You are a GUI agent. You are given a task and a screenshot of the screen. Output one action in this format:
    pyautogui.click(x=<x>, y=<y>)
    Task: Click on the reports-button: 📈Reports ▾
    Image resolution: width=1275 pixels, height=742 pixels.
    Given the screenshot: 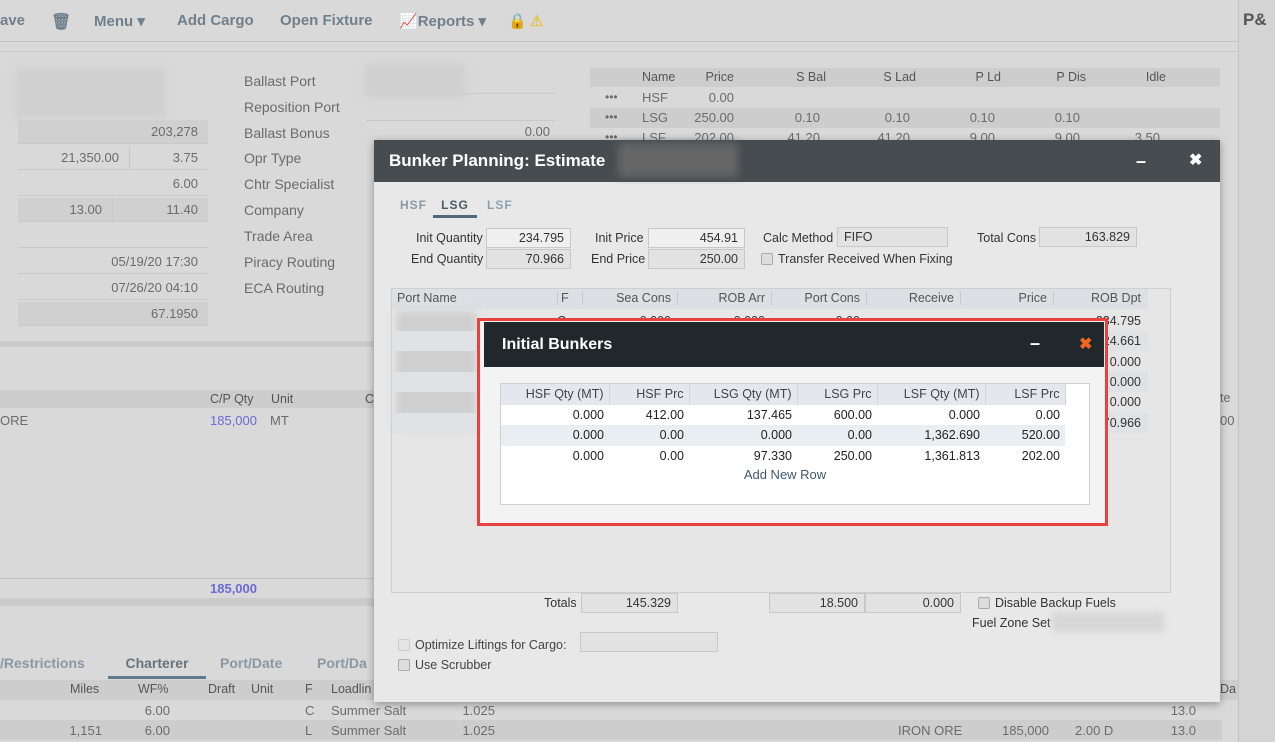 What is the action you would take?
    pyautogui.click(x=443, y=21)
    